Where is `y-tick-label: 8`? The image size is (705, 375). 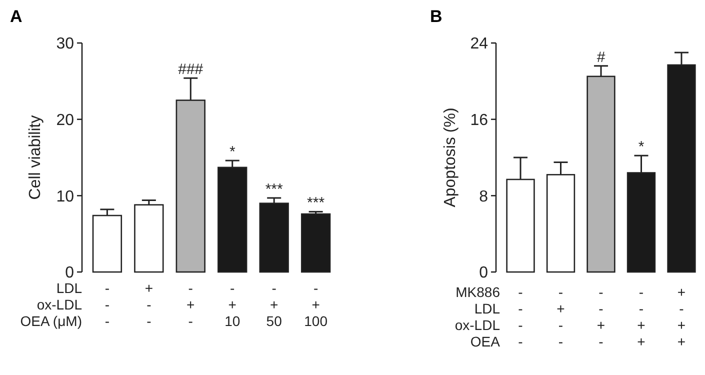 y-tick-label: 8 is located at coordinates (483, 197).